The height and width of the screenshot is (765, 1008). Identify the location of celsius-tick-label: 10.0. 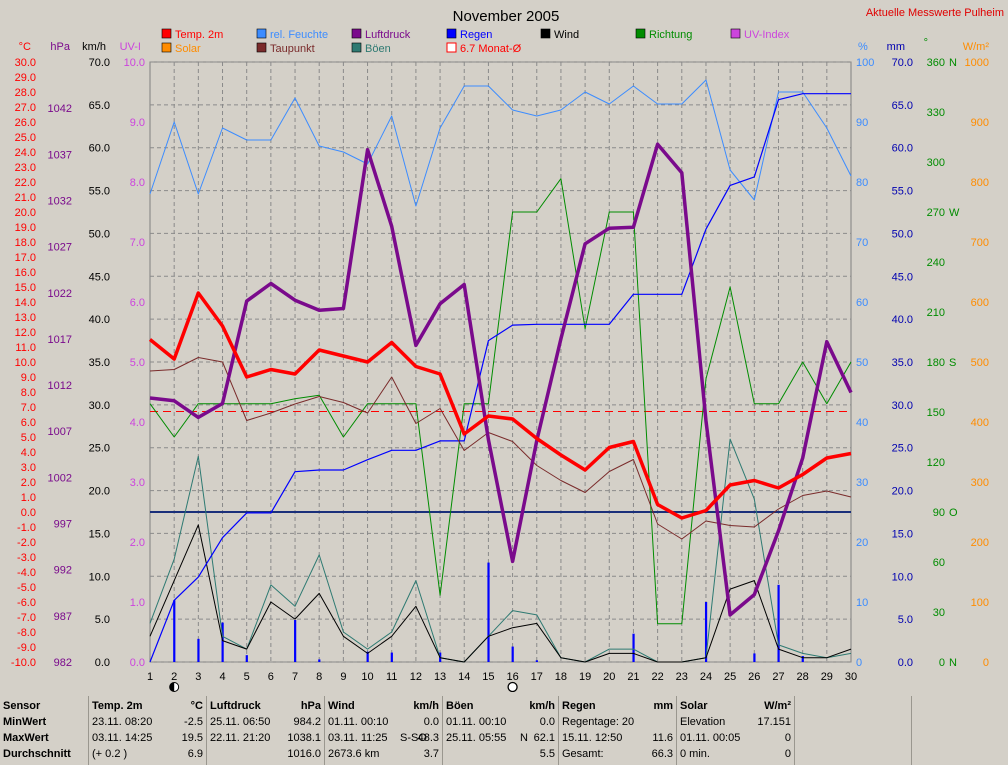
(25, 363).